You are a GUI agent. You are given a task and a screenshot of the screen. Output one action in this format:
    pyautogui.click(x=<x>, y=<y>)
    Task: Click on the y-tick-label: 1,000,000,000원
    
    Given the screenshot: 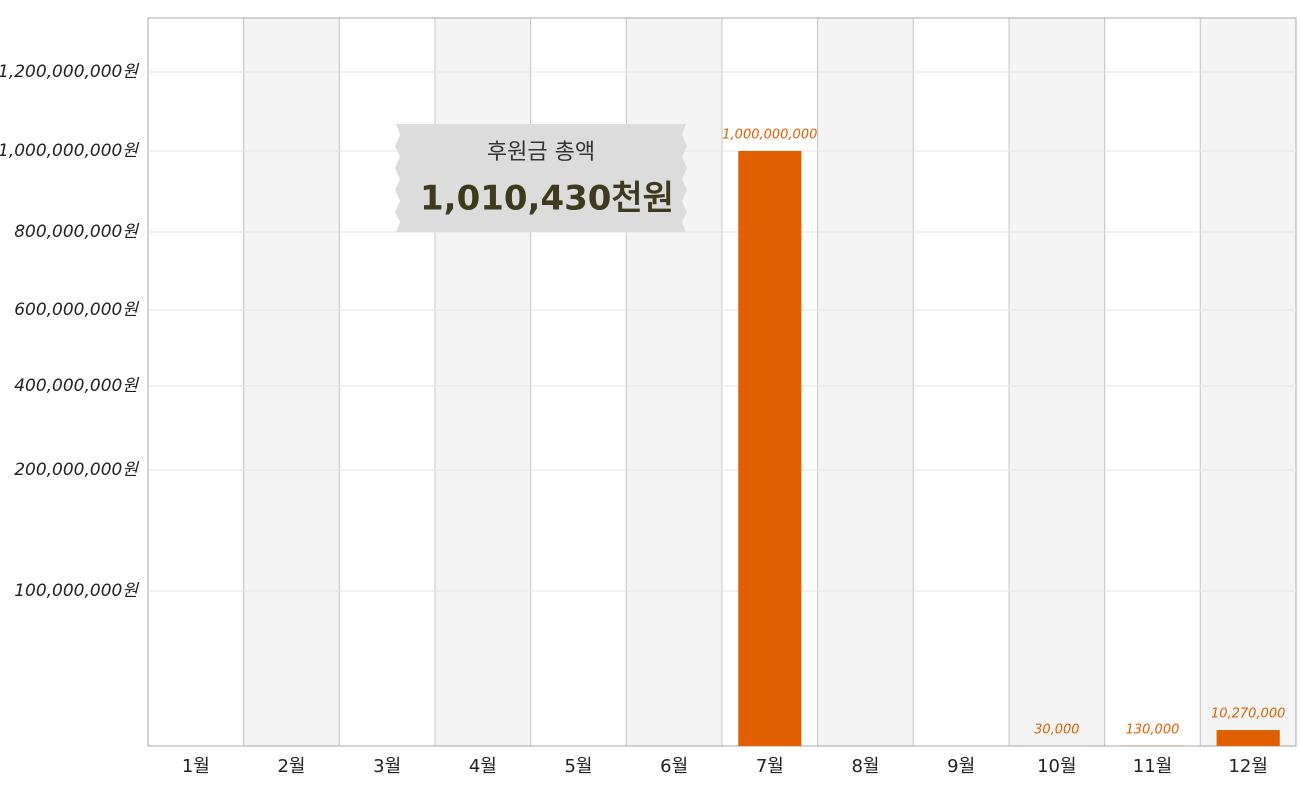 What is the action you would take?
    pyautogui.click(x=69, y=151)
    